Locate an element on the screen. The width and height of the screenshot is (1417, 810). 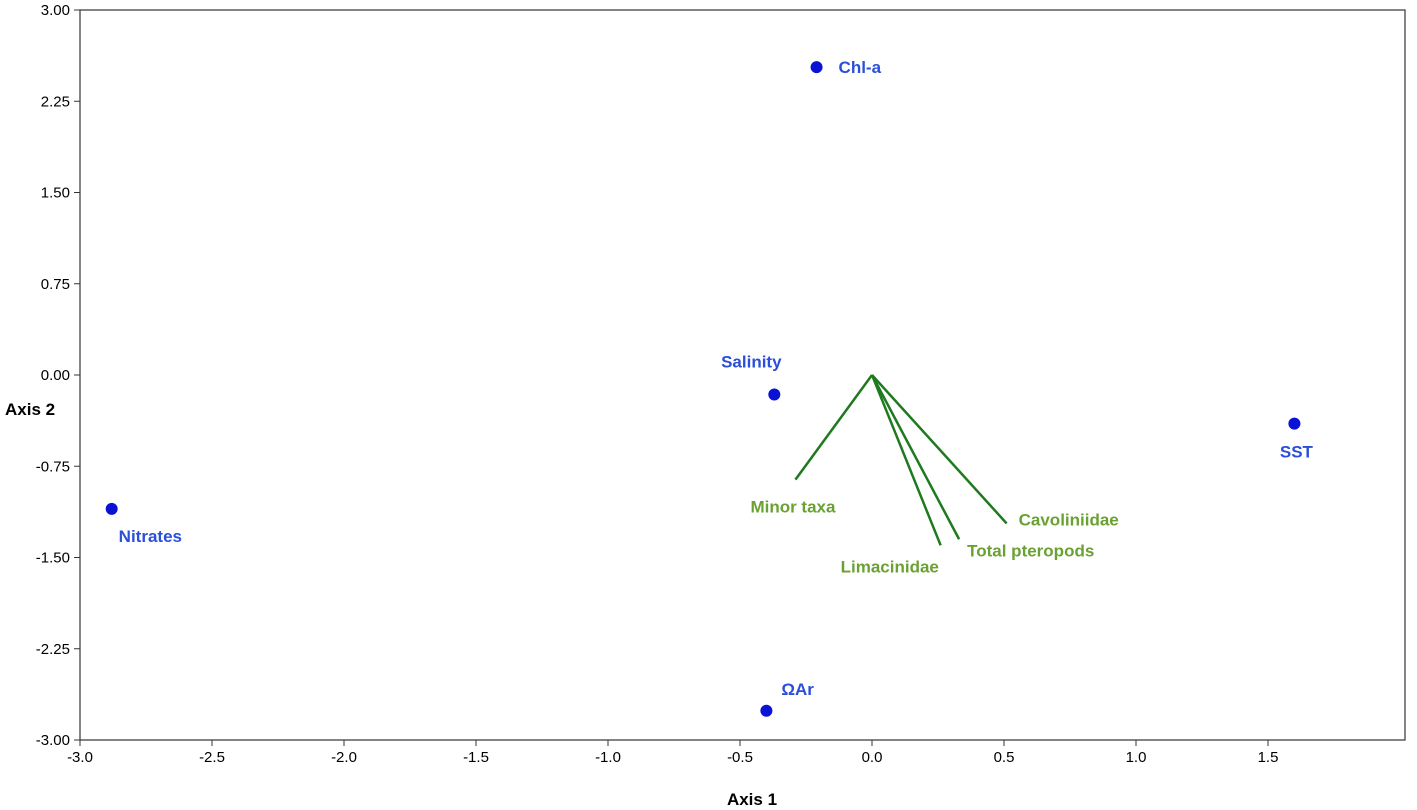
x-tick-label: -2.5 is located at coordinates (212, 757).